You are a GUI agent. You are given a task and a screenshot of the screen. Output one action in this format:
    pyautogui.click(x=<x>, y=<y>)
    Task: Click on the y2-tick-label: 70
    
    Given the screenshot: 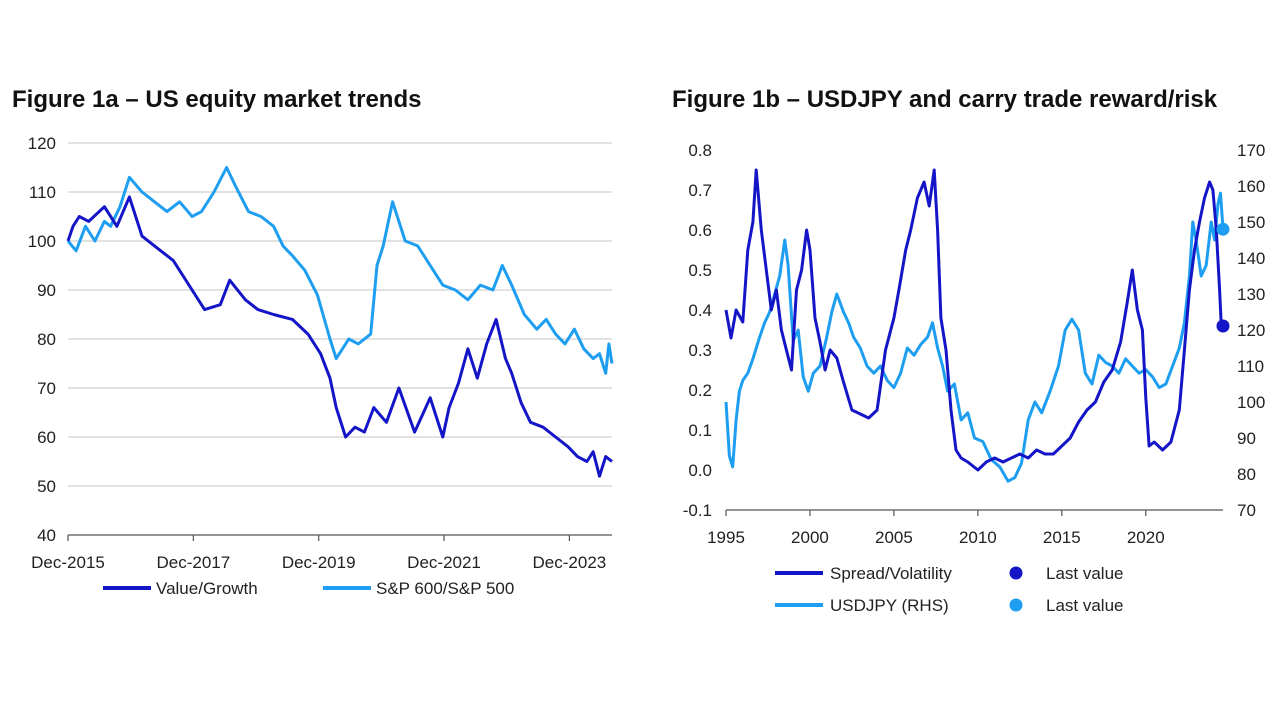 What is the action you would take?
    pyautogui.click(x=1246, y=510)
    